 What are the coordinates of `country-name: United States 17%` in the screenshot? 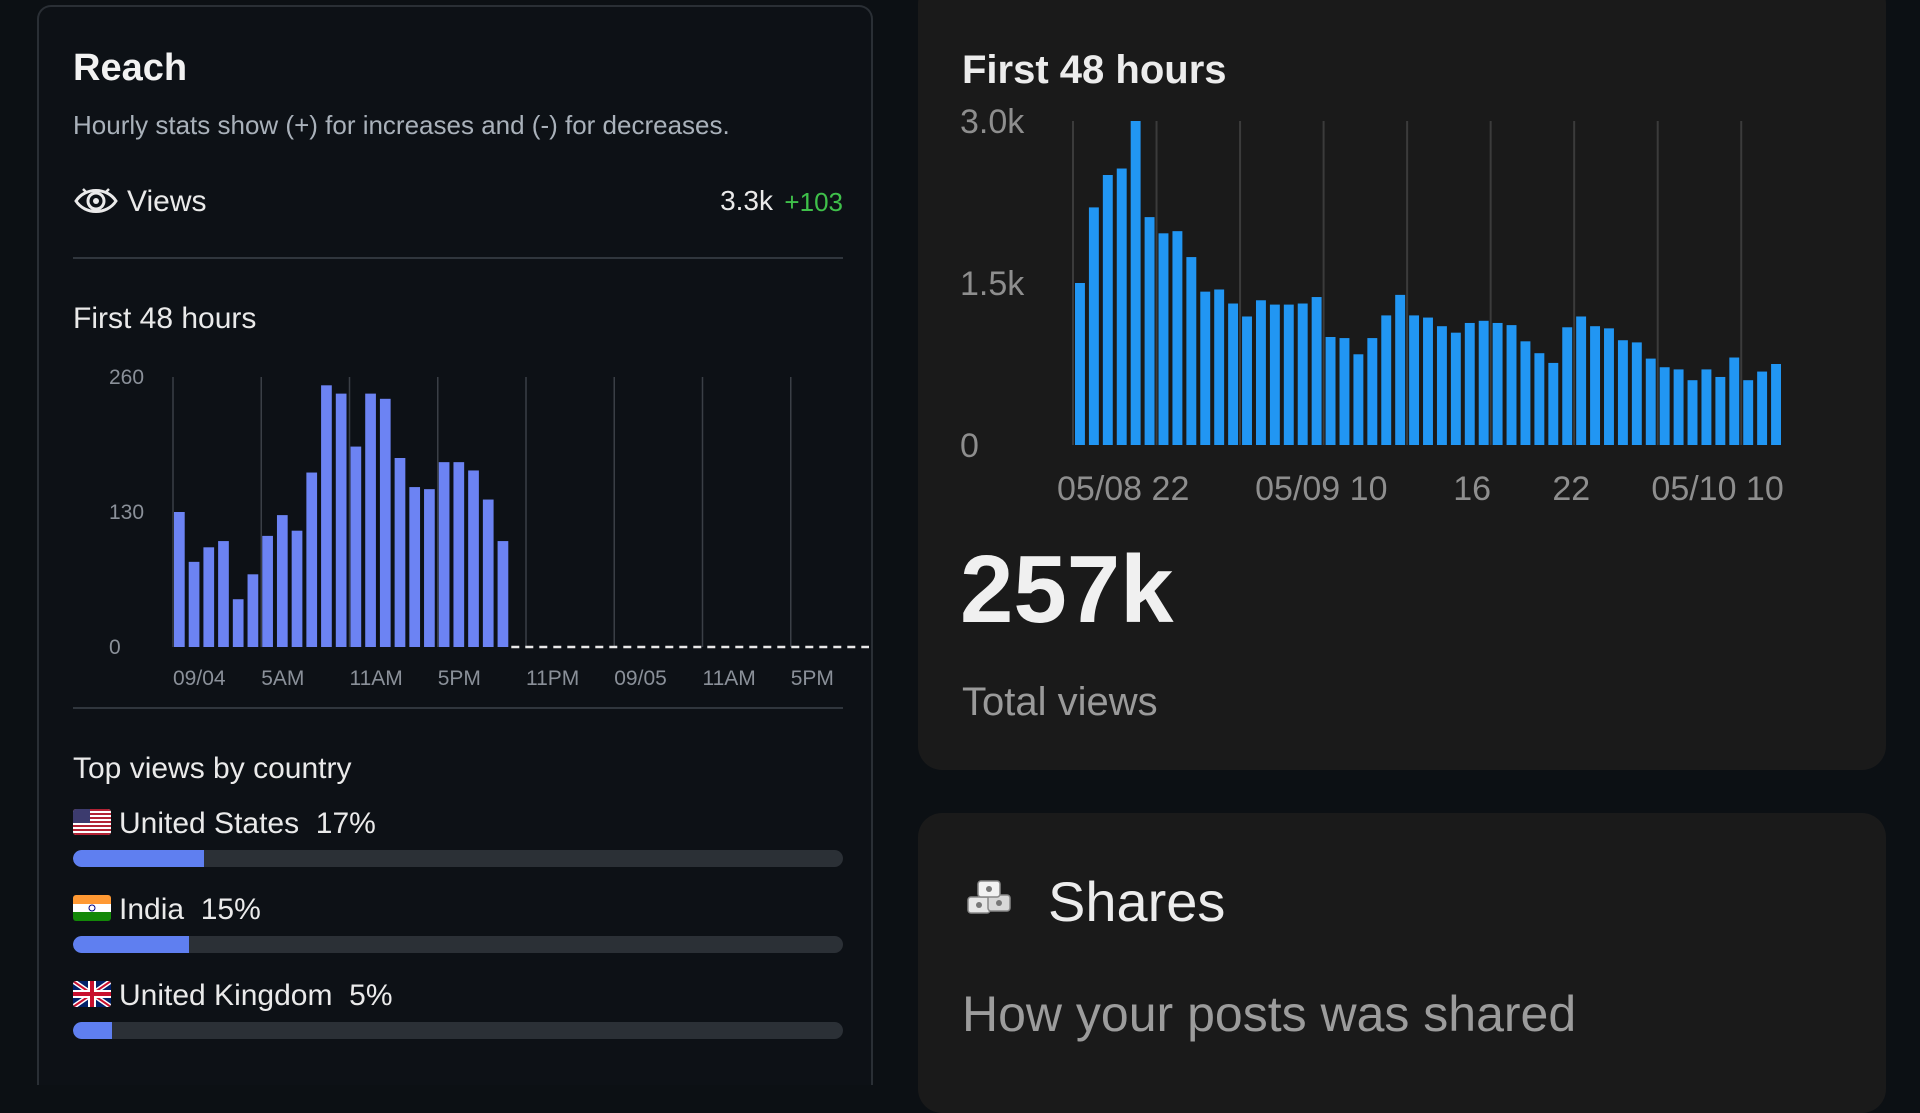 It's located at (247, 823).